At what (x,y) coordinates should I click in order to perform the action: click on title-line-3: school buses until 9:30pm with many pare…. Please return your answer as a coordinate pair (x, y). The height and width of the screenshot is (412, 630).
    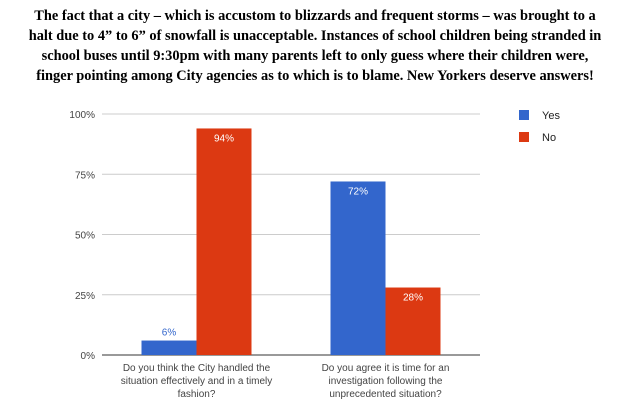
    Looking at the image, I should click on (315, 56).